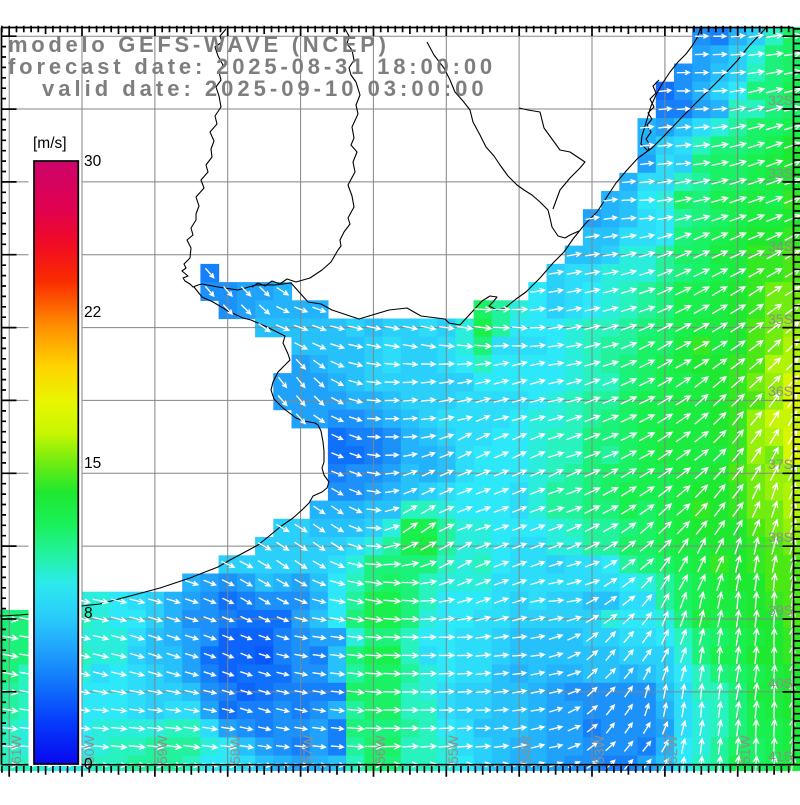 The width and height of the screenshot is (800, 805). What do you see at coordinates (252, 66) in the screenshot?
I see `svg-text:forecast date: 2025-08-31 18:0: forecast date: 2025-08-31 18:00:00` at bounding box center [252, 66].